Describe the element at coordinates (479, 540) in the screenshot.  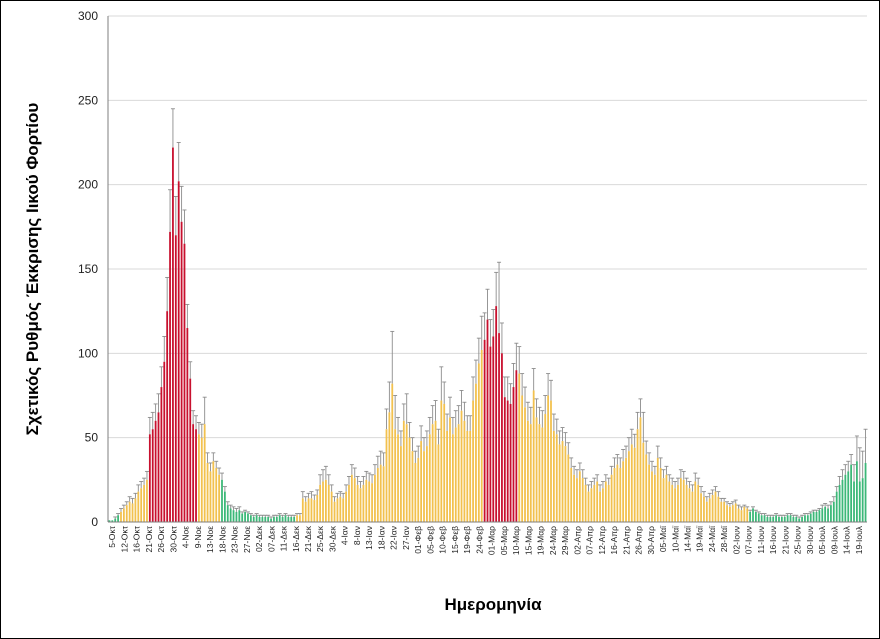
I see `x-tick-label: 24-Φεβ` at that location.